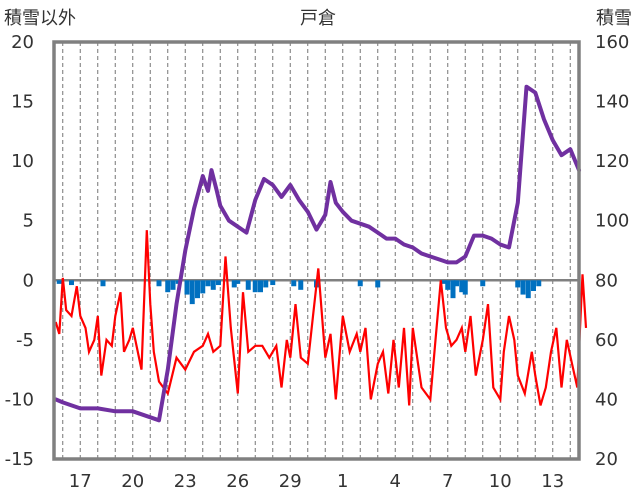 This screenshot has height=501, width=636. What do you see at coordinates (606, 280) in the screenshot?
I see `right-tick-label: 80` at bounding box center [606, 280].